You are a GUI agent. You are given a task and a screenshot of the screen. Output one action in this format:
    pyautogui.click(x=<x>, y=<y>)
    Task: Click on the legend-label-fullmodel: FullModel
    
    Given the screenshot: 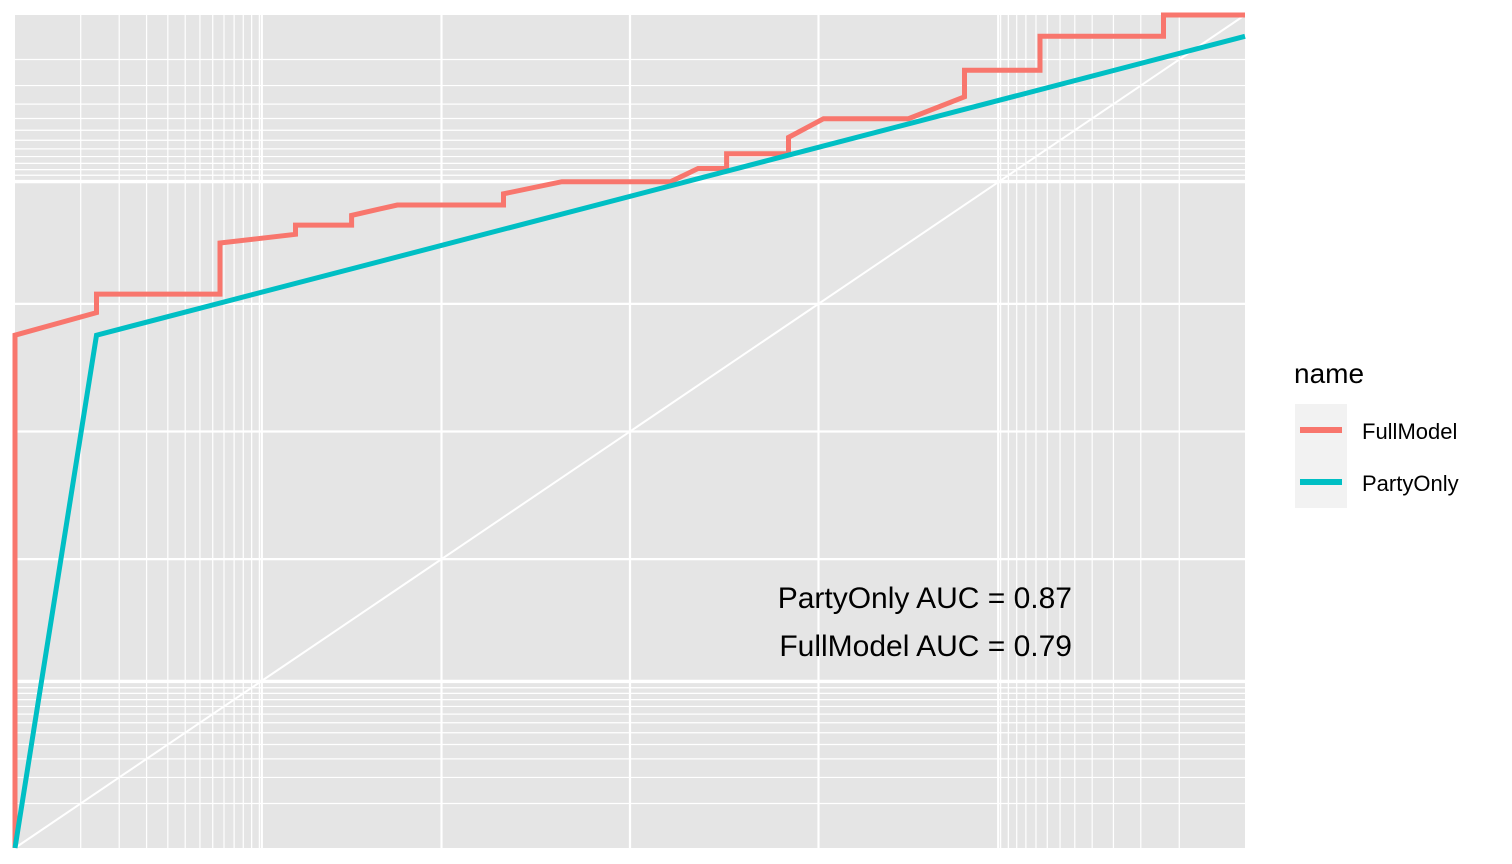 What is the action you would take?
    pyautogui.click(x=1409, y=431)
    